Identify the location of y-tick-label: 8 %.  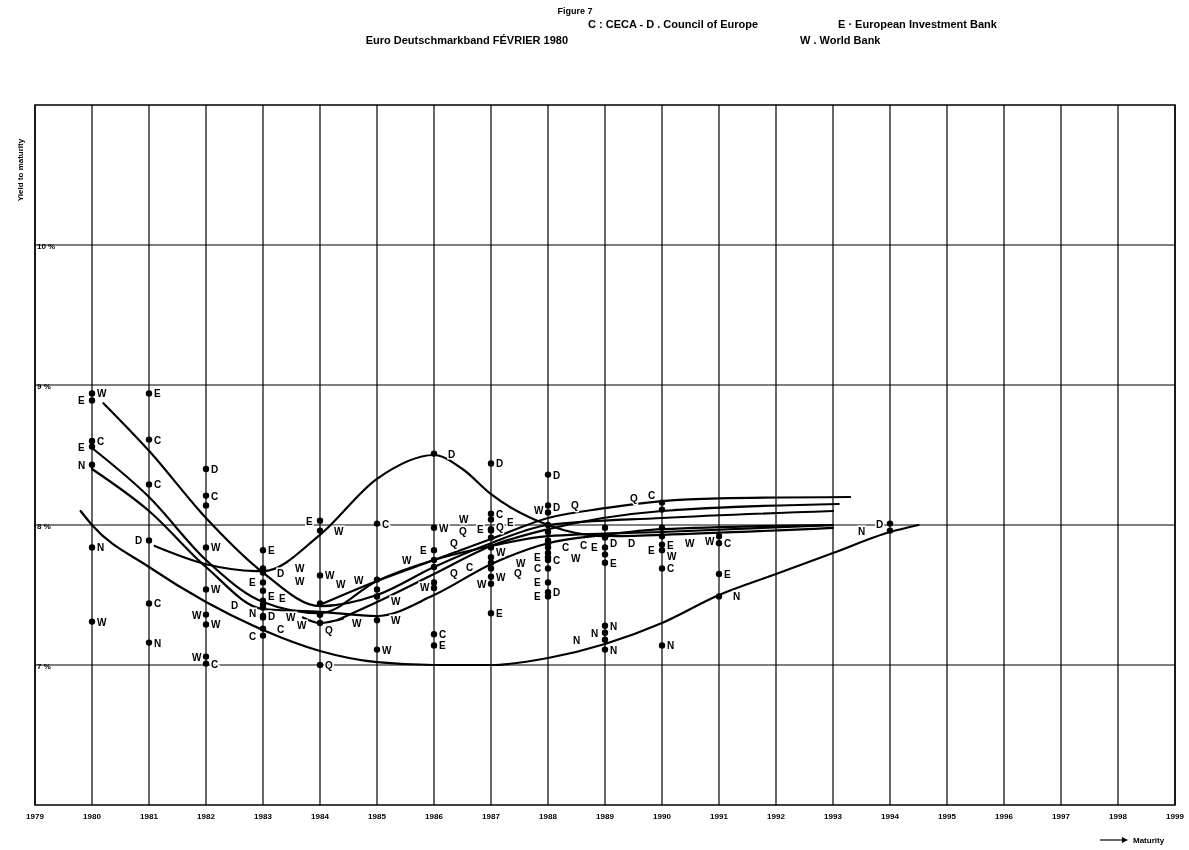
(44, 526).